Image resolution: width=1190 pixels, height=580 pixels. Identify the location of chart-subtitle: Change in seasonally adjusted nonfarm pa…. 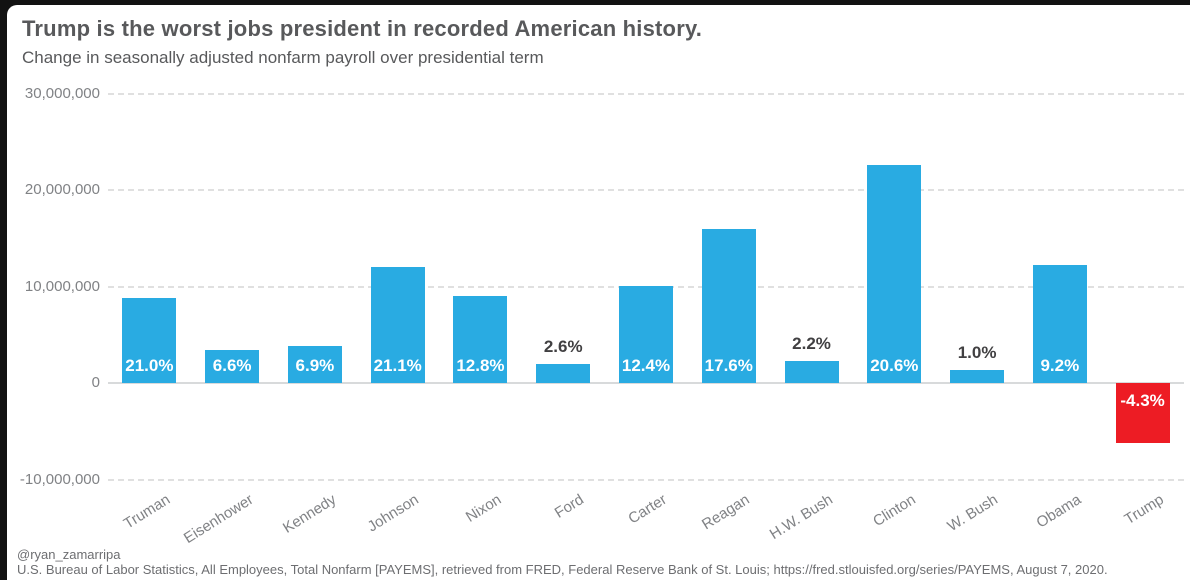
(283, 57).